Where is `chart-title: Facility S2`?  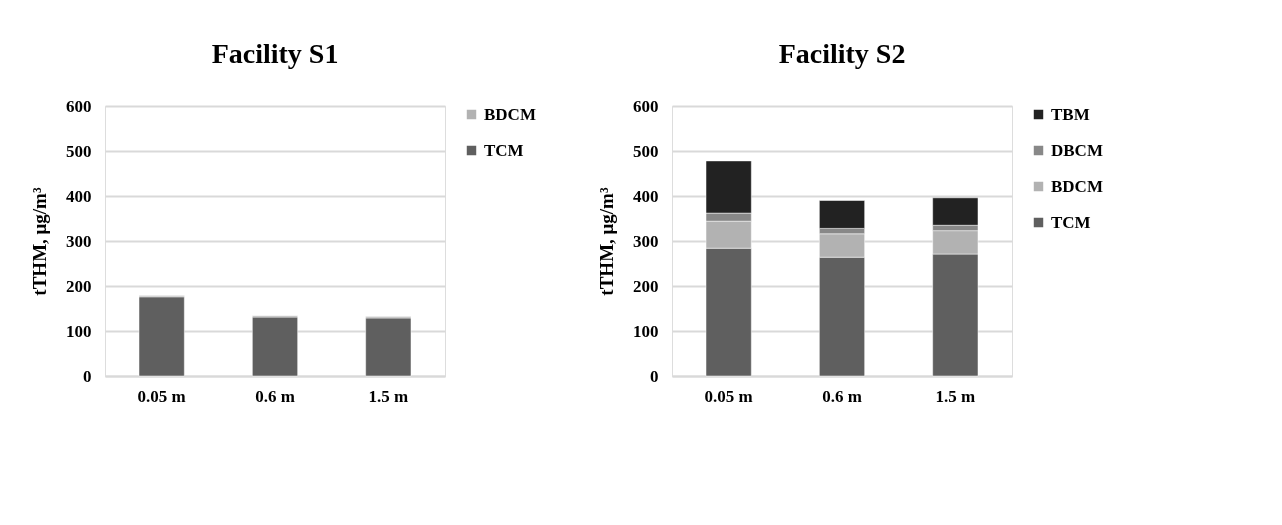 chart-title: Facility S2 is located at coordinates (842, 53).